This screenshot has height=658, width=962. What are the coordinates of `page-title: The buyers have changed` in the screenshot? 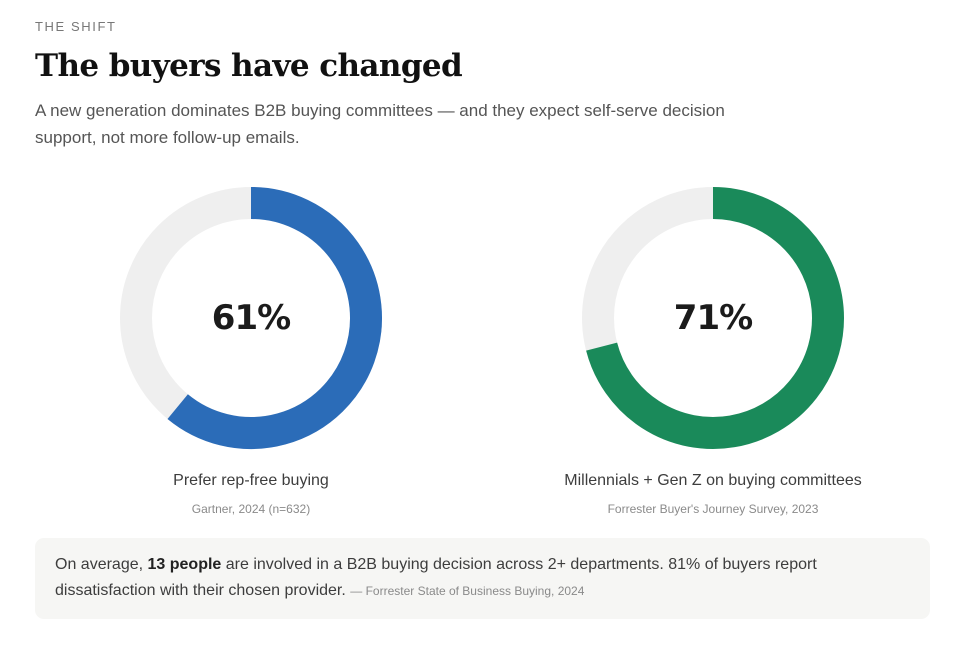 It's located at (249, 66).